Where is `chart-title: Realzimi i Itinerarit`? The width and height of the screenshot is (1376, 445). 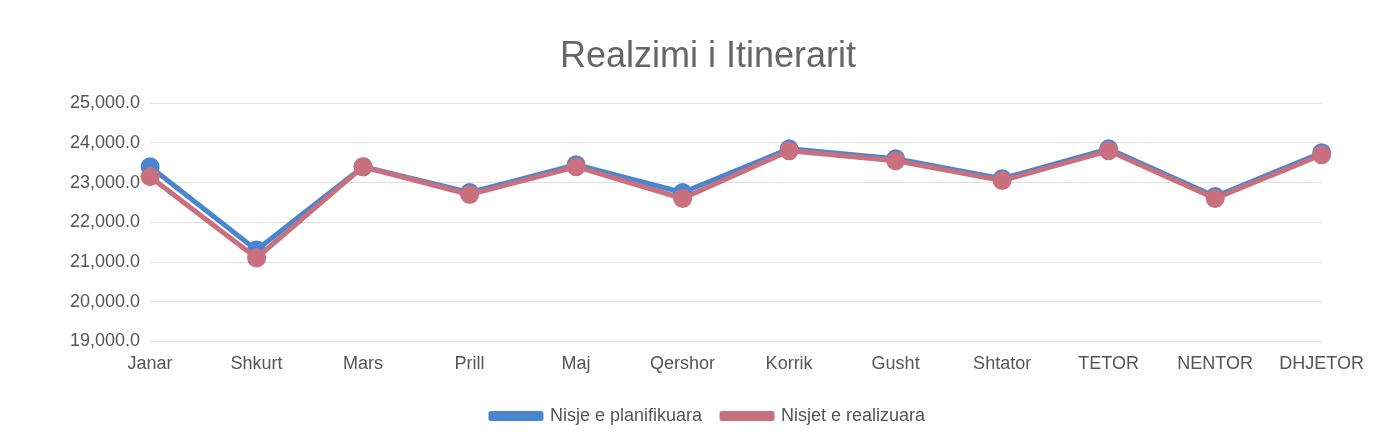
chart-title: Realzimi i Itinerarit is located at coordinates (708, 54).